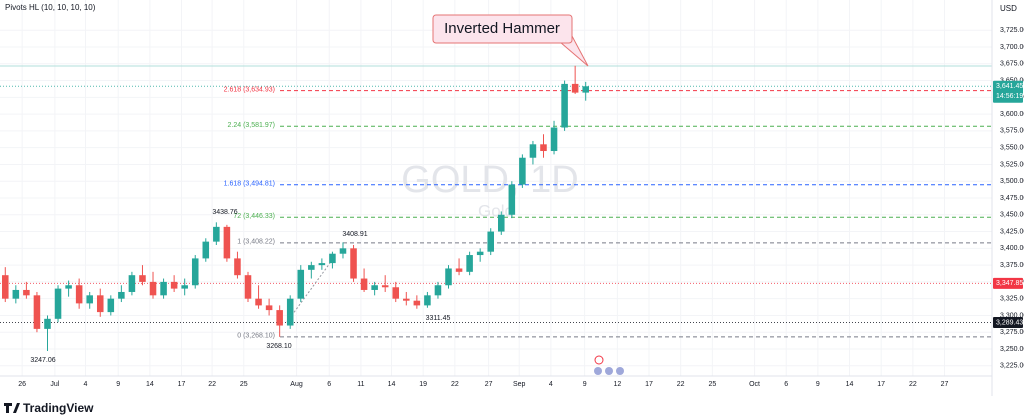 The image size is (1024, 420). What do you see at coordinates (360, 384) in the screenshot?
I see `x-tick-label: 11` at bounding box center [360, 384].